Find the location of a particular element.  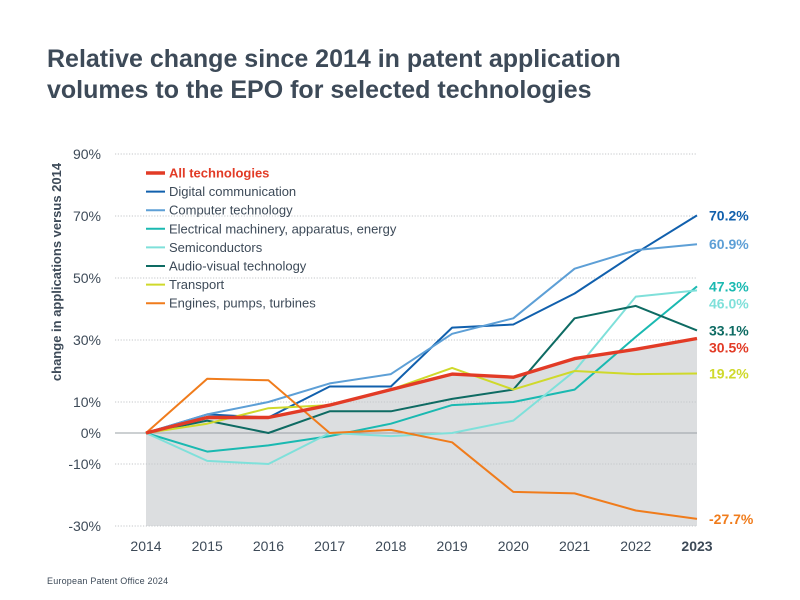

end-value-label: -27.7% is located at coordinates (731, 519).